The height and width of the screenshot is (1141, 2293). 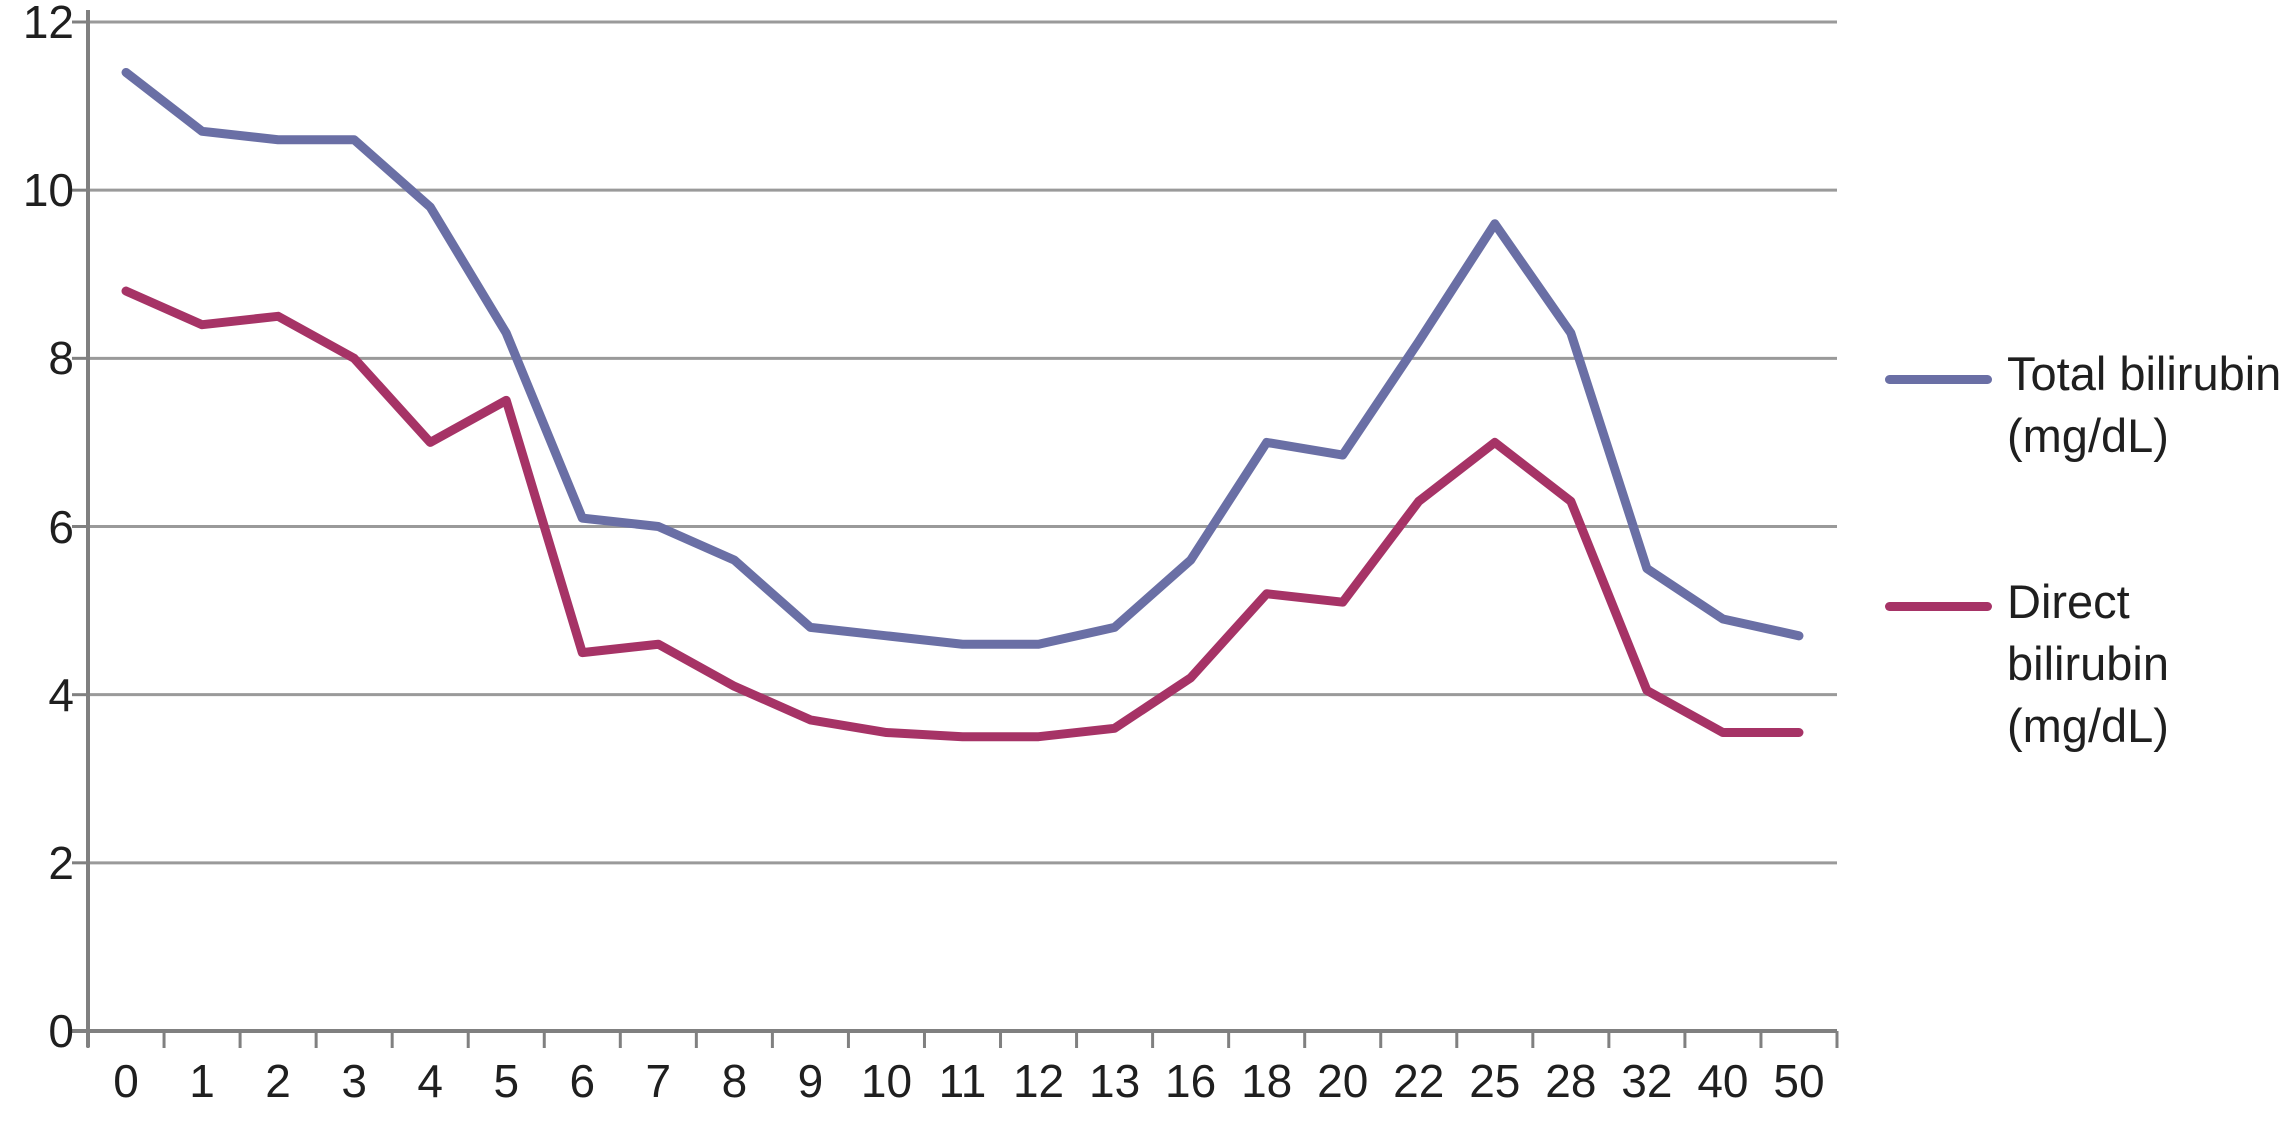 I want to click on x-axis-tick-label: 5, so click(x=506, y=1081).